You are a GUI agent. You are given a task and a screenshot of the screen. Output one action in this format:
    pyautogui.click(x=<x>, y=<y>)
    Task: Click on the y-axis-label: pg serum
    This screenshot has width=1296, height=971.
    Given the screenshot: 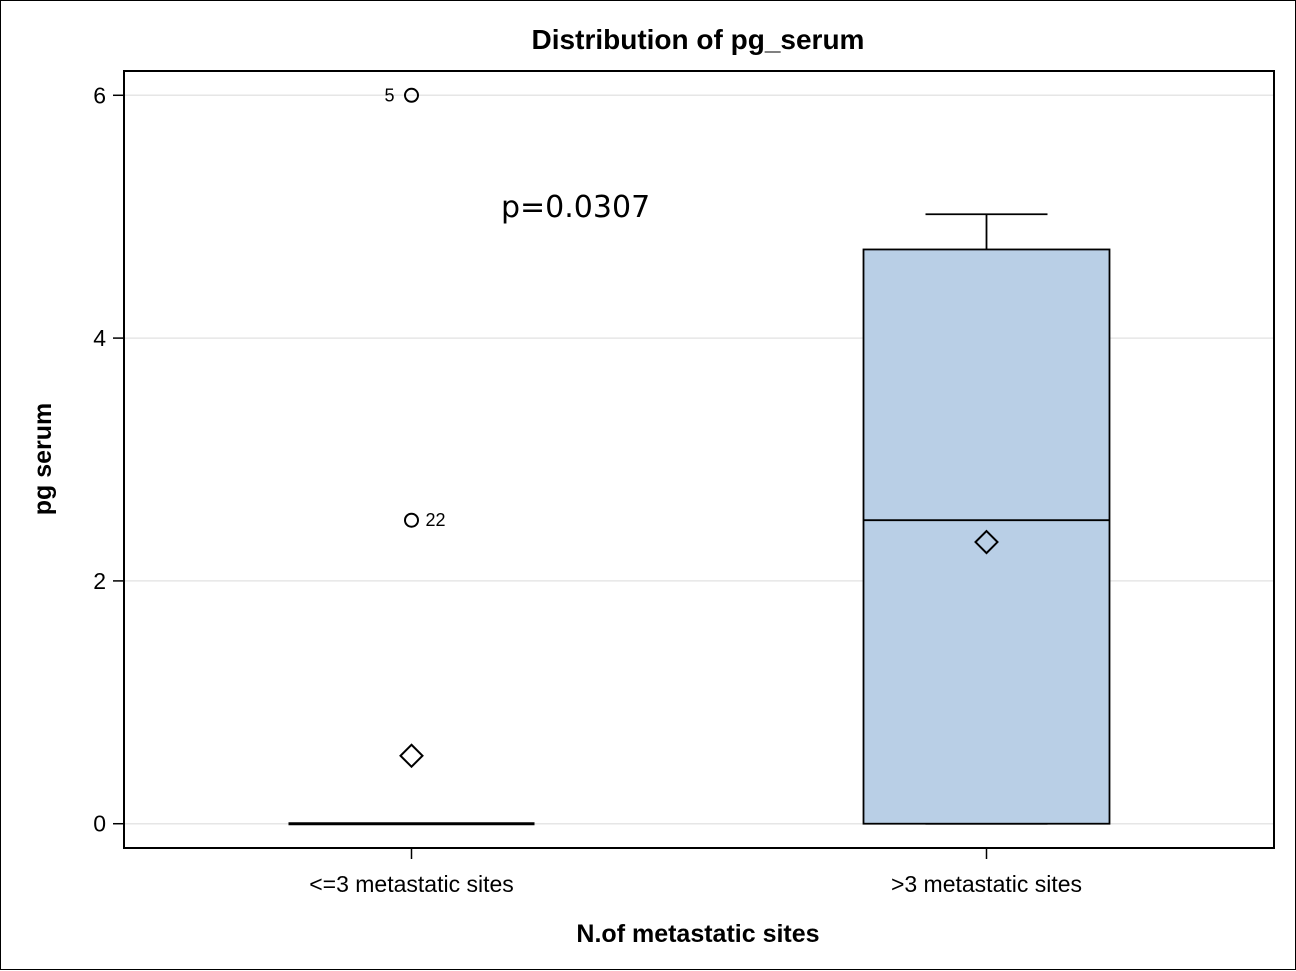 What is the action you would take?
    pyautogui.click(x=43, y=459)
    